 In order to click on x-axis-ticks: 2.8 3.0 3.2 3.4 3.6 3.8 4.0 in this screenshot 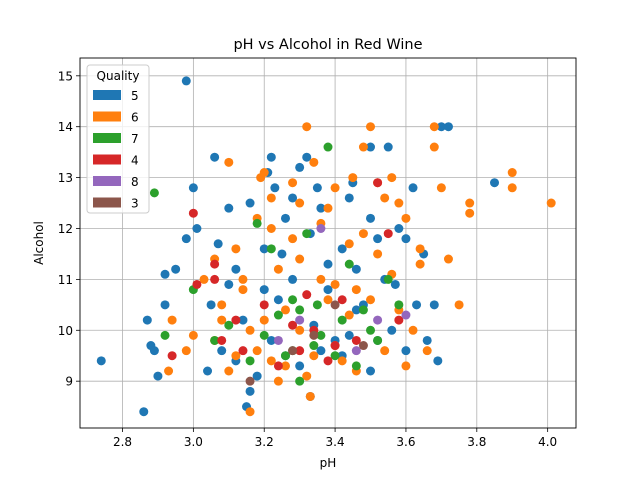, I will do `click(335, 438)`.